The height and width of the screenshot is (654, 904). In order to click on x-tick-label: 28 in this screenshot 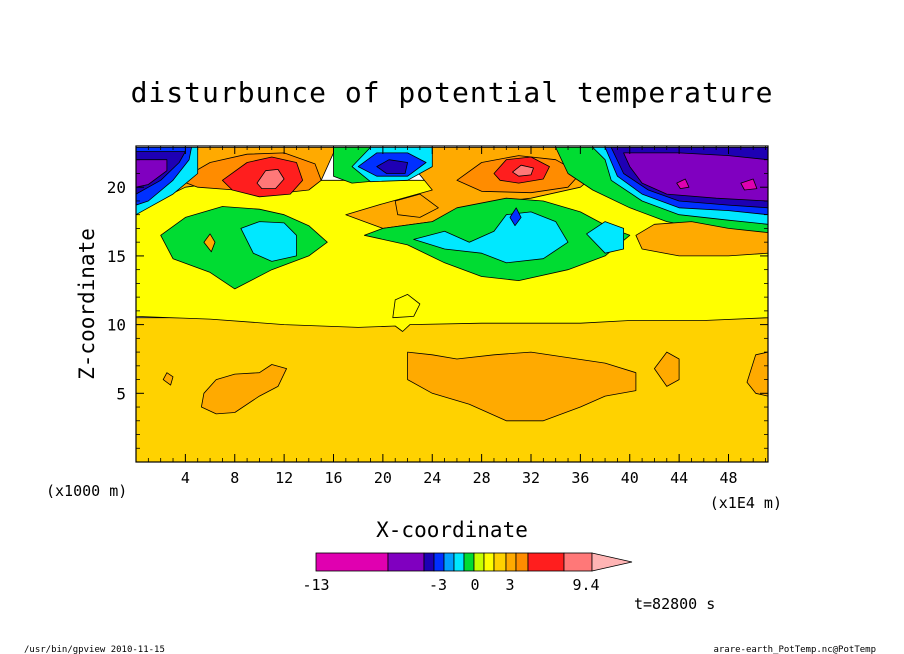, I will do `click(482, 478)`.